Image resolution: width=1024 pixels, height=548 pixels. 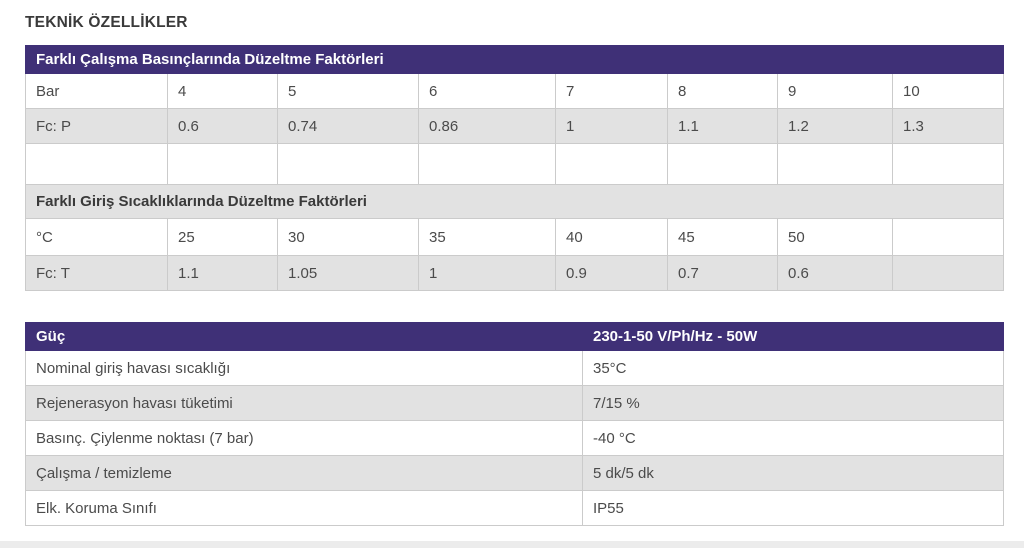 I want to click on power-header-label: Güç, so click(x=304, y=336).